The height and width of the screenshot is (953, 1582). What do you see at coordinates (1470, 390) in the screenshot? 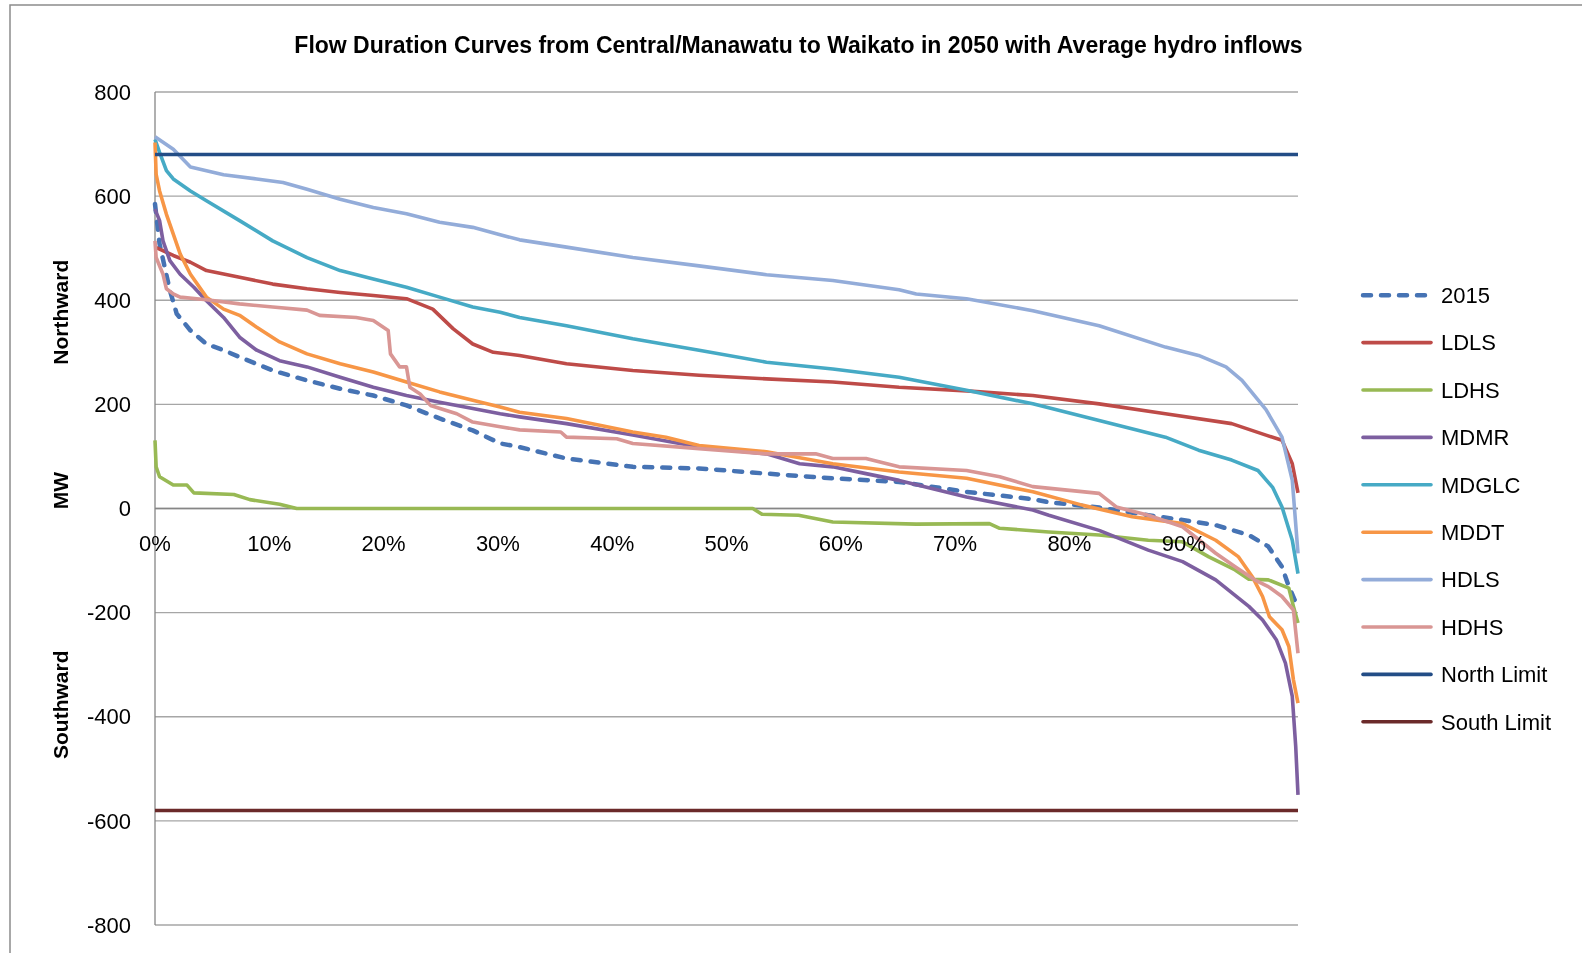
I see `legend-label: LDHS` at bounding box center [1470, 390].